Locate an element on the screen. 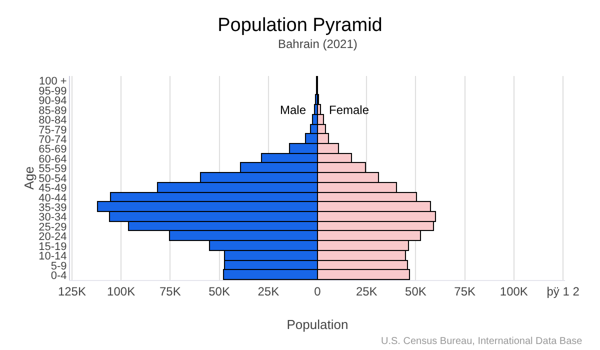 This screenshot has width=600, height=350. y-tick-label: 15-19 is located at coordinates (52, 246).